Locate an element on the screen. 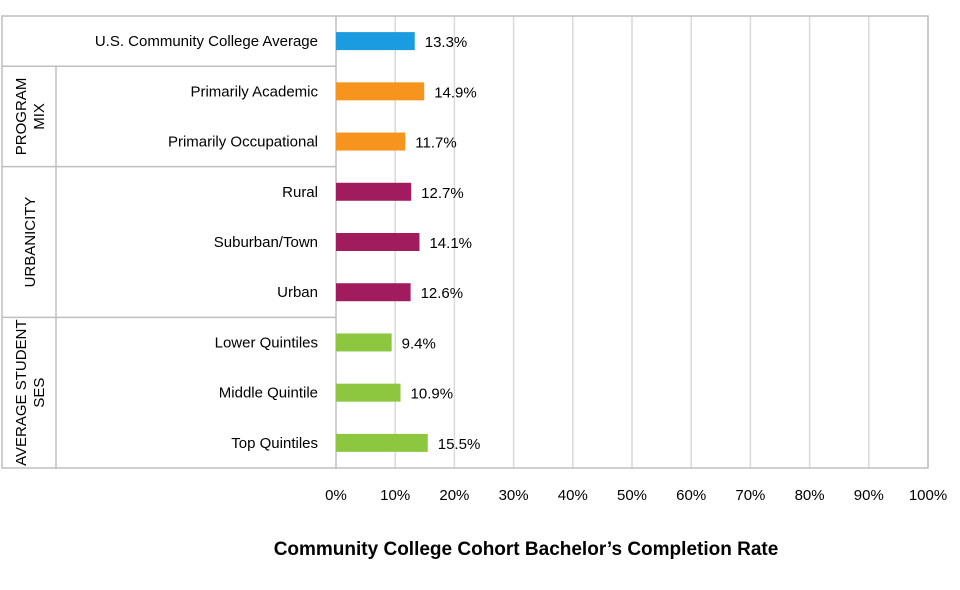 This screenshot has width=960, height=590. x-tick-label: 10% is located at coordinates (395, 495).